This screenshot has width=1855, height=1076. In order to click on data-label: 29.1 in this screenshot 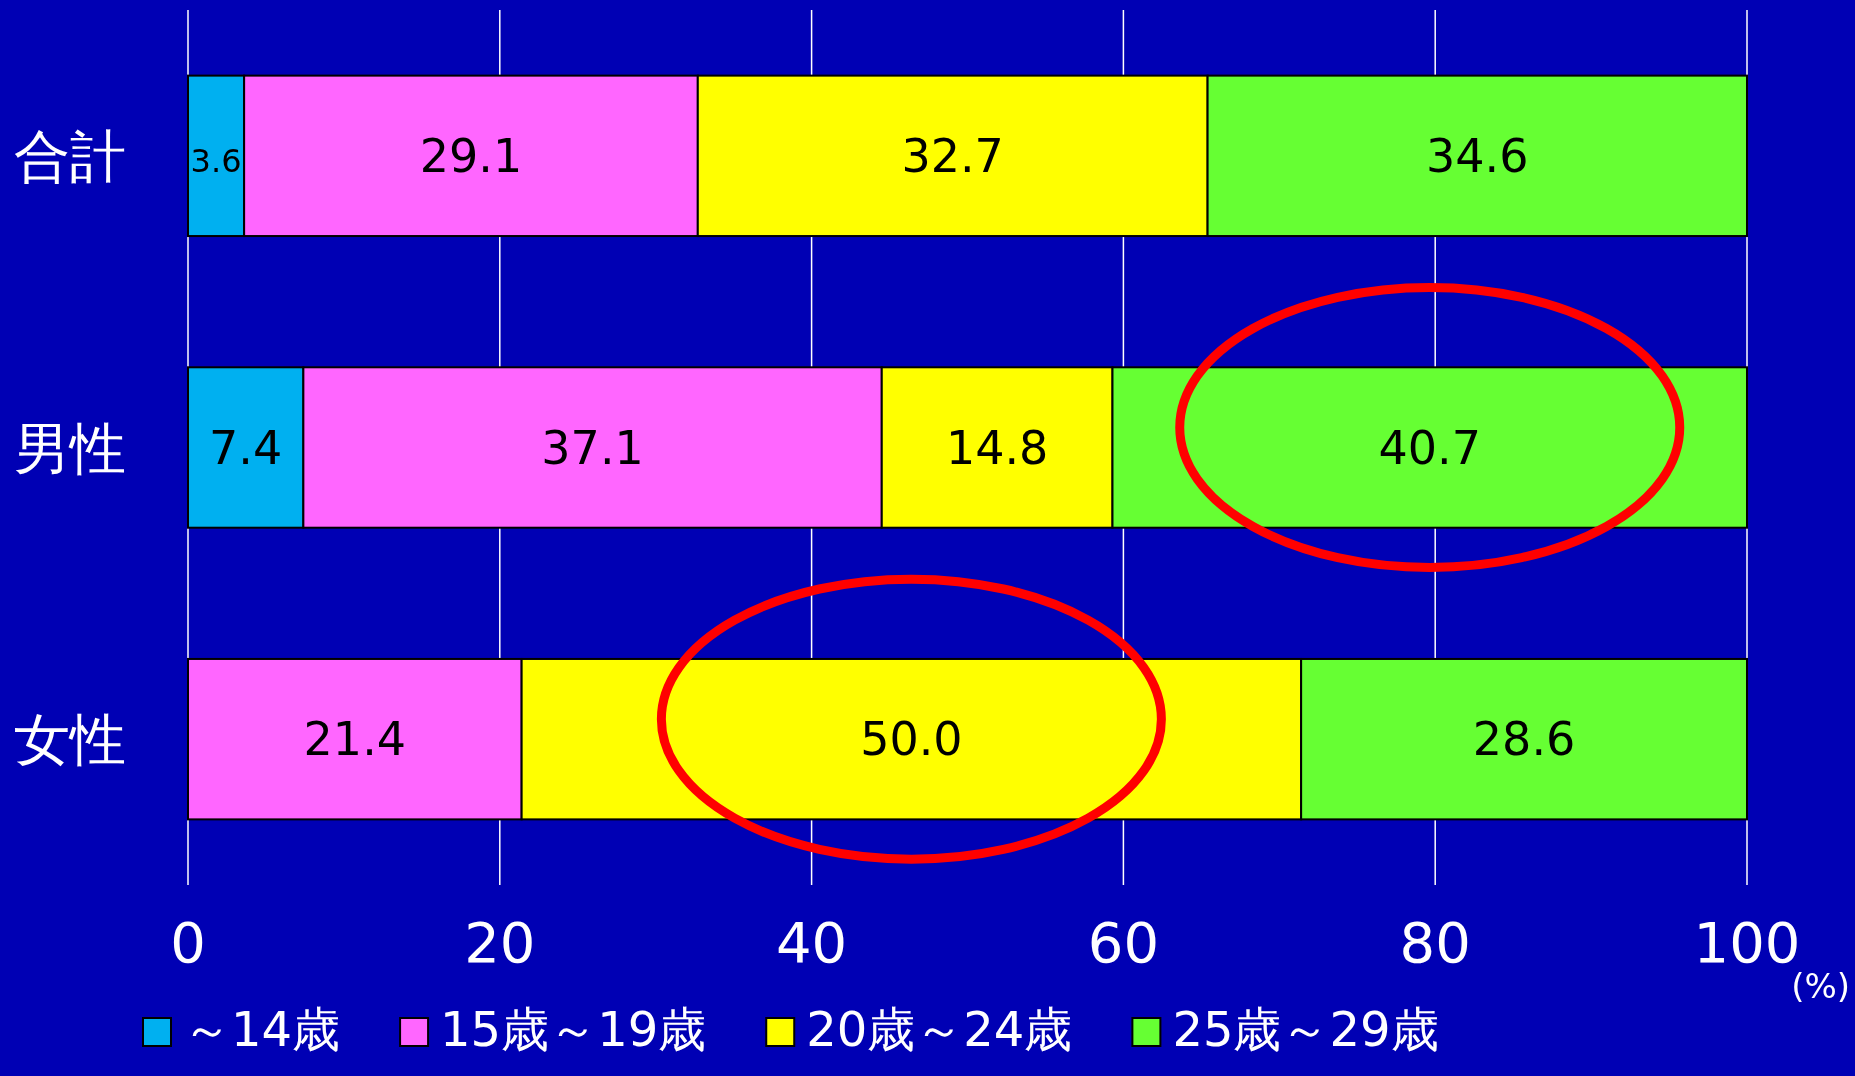, I will do `click(471, 155)`.